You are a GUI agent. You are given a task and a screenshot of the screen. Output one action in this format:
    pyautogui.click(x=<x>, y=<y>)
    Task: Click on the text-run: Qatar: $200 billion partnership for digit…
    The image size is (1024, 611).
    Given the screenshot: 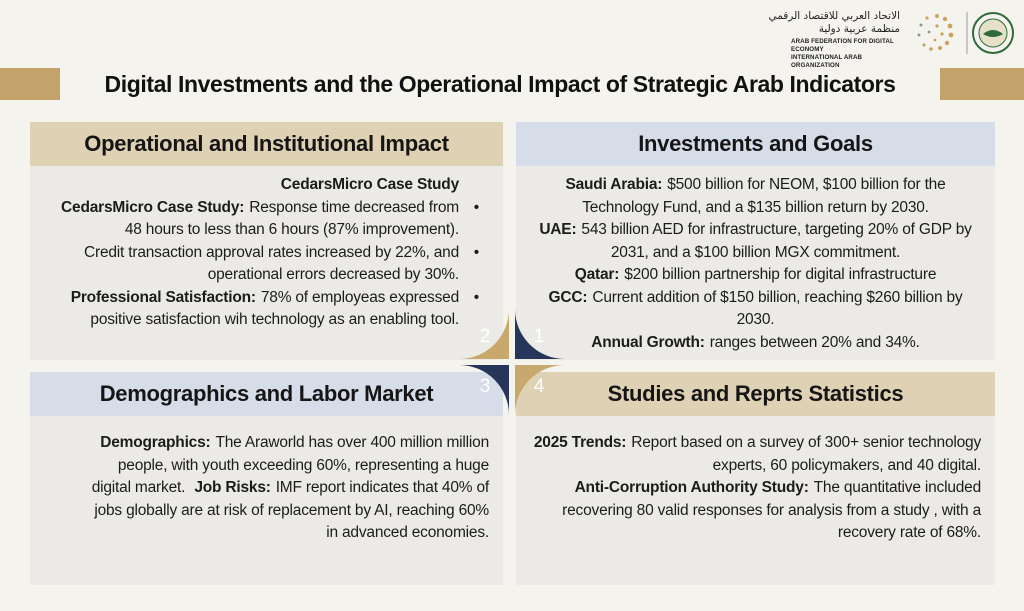 What is the action you would take?
    pyautogui.click(x=755, y=274)
    